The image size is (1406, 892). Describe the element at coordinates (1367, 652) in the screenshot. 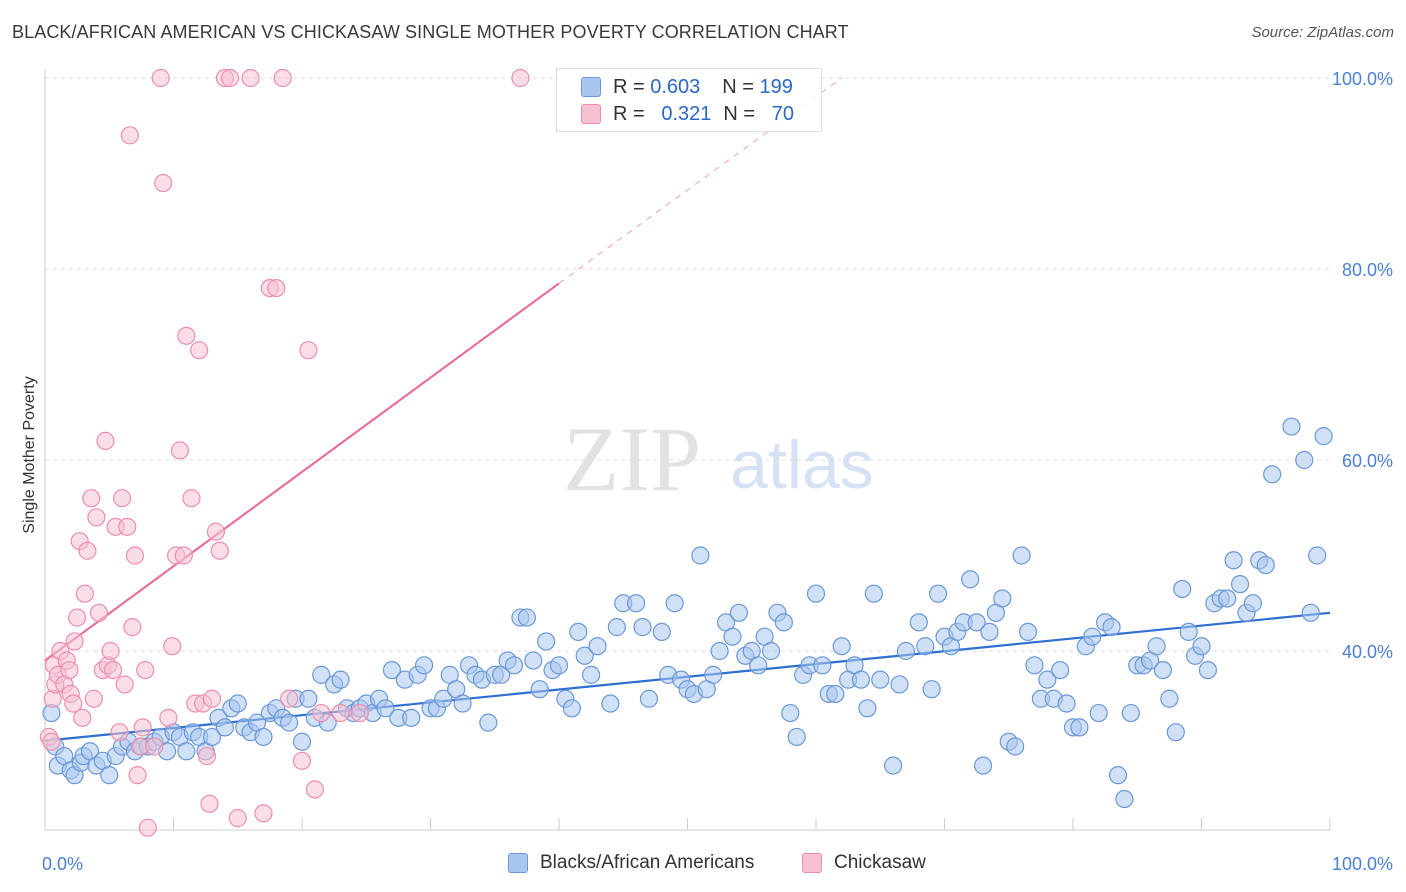

I see `y-tick-label: 40.0%` at that location.